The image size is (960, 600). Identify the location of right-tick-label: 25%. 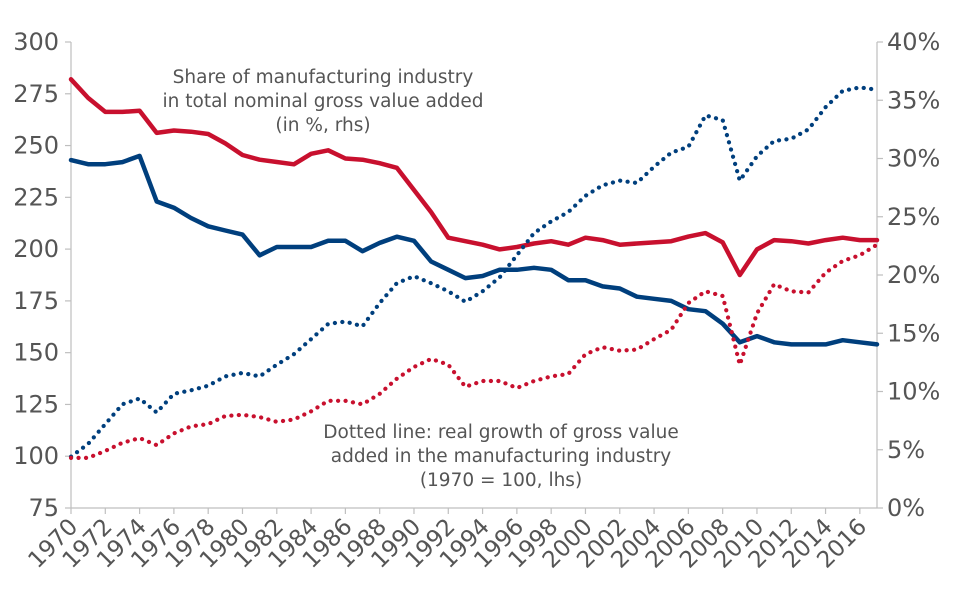
(913, 217).